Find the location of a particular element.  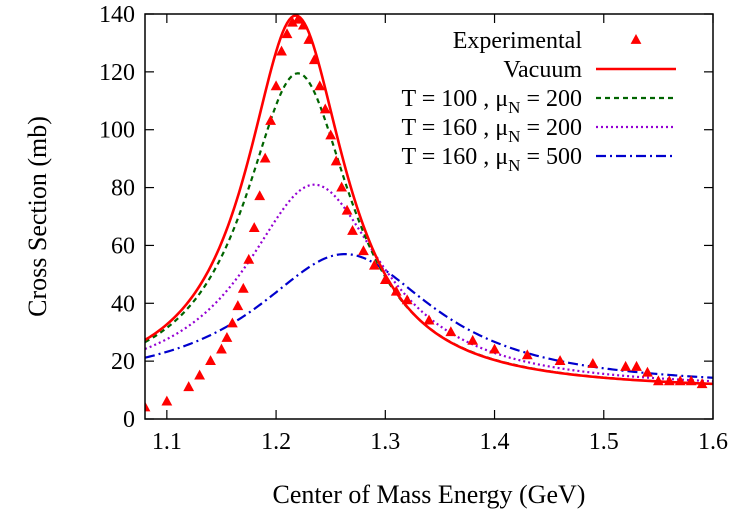

x-tick-label: 1.4 is located at coordinates (495, 442).